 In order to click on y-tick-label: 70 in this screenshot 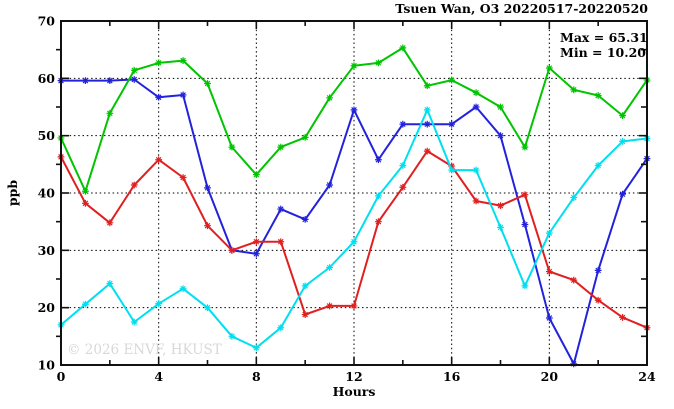, I will do `click(47, 21)`.